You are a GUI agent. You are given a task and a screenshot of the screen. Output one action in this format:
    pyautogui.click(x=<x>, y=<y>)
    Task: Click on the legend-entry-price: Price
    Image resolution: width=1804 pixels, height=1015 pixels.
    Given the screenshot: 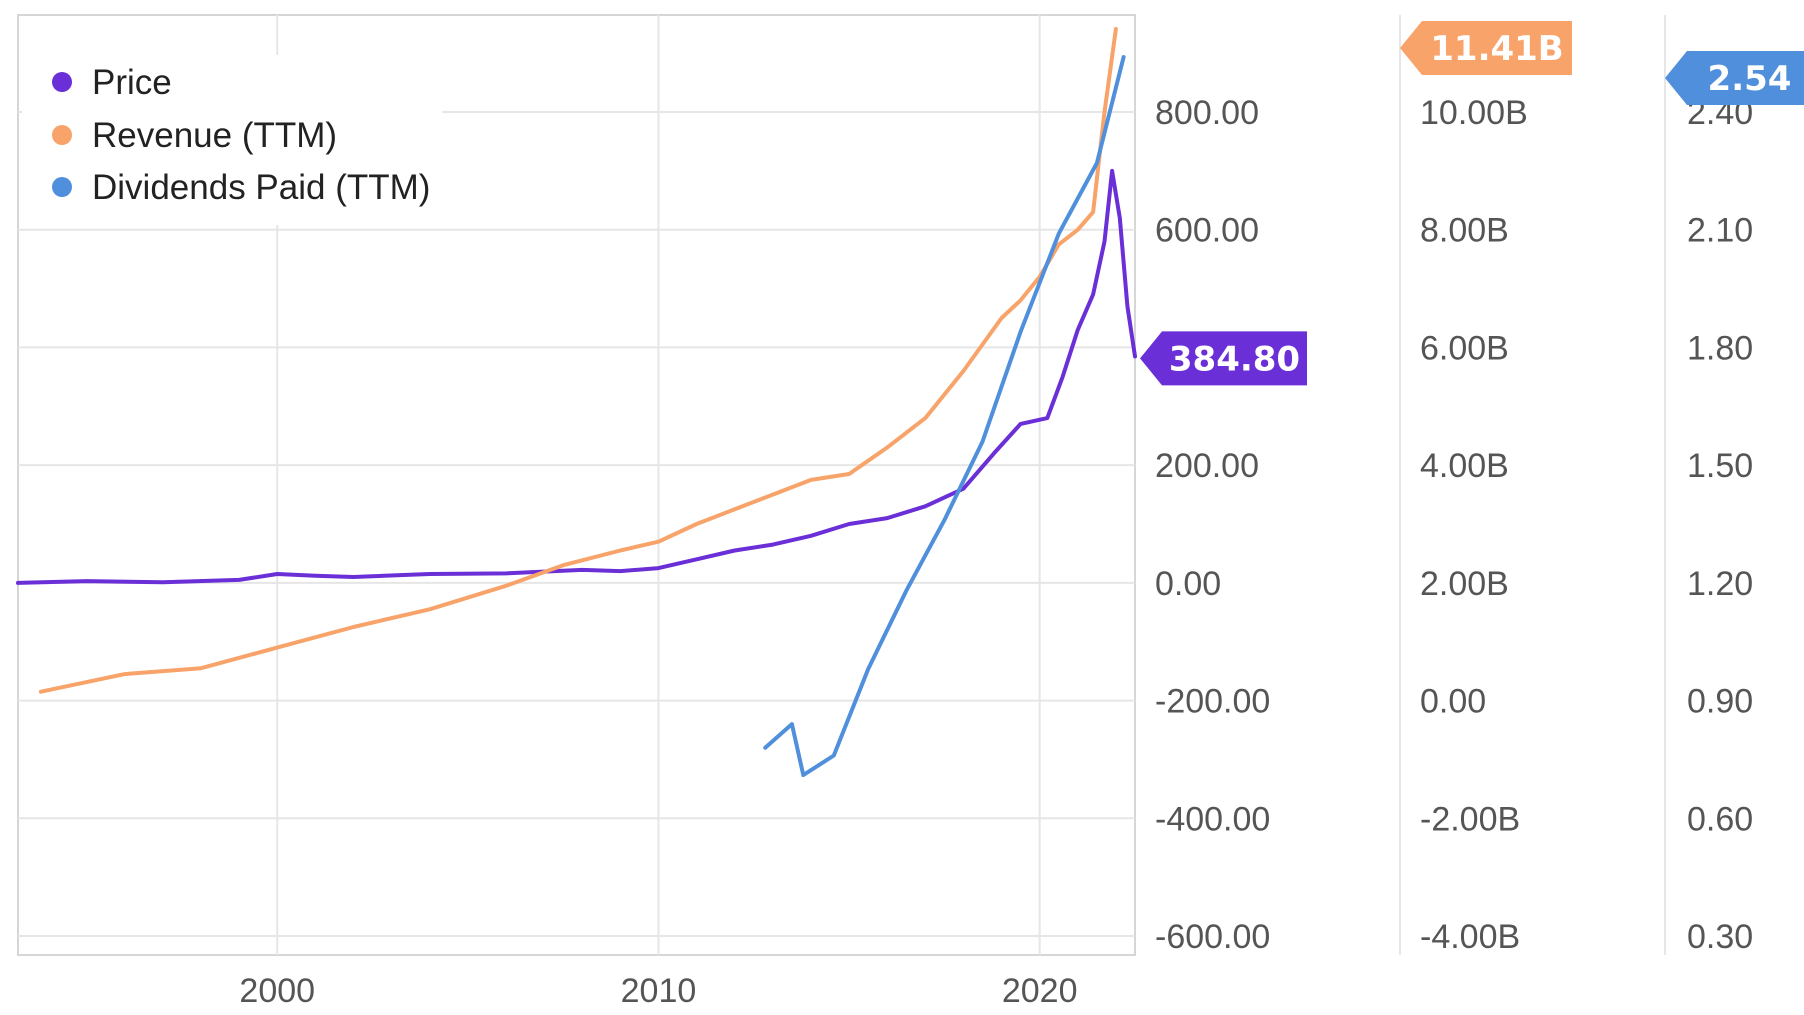 What is the action you would take?
    pyautogui.click(x=132, y=82)
    